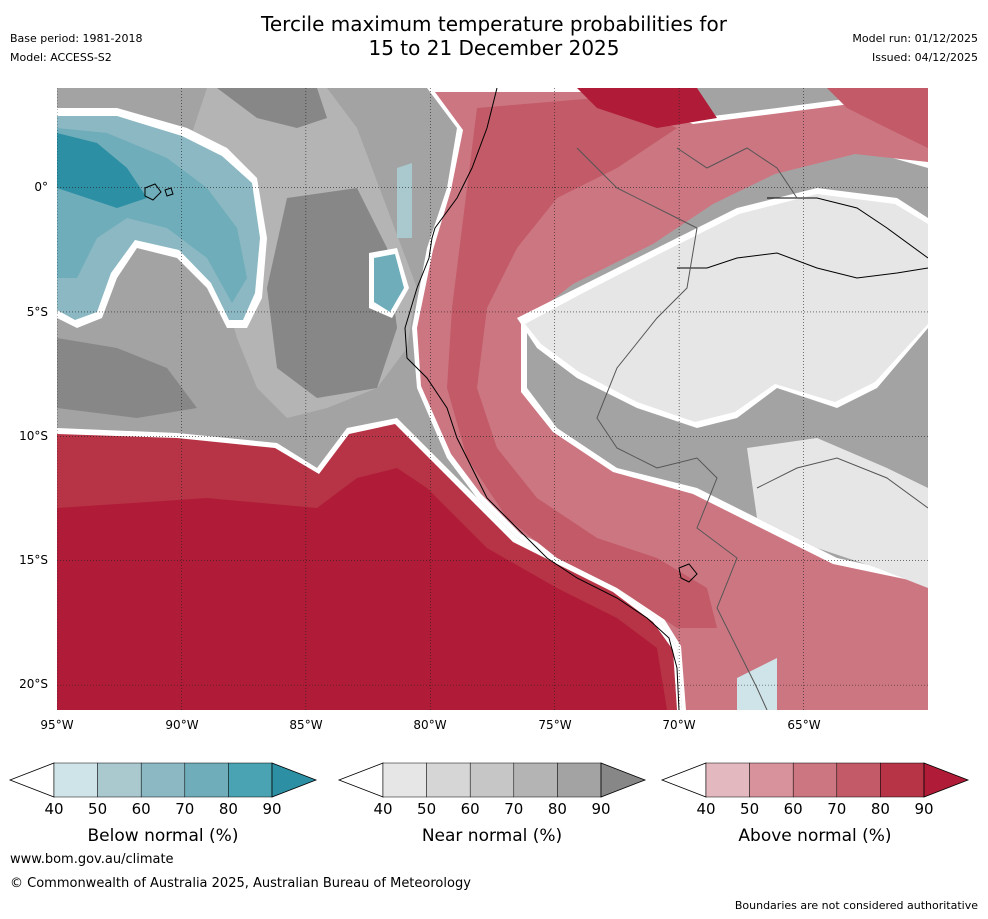 This screenshot has width=988, height=919. Describe the element at coordinates (726, 308) in the screenshot. I see `near-normal-interior-region` at that location.